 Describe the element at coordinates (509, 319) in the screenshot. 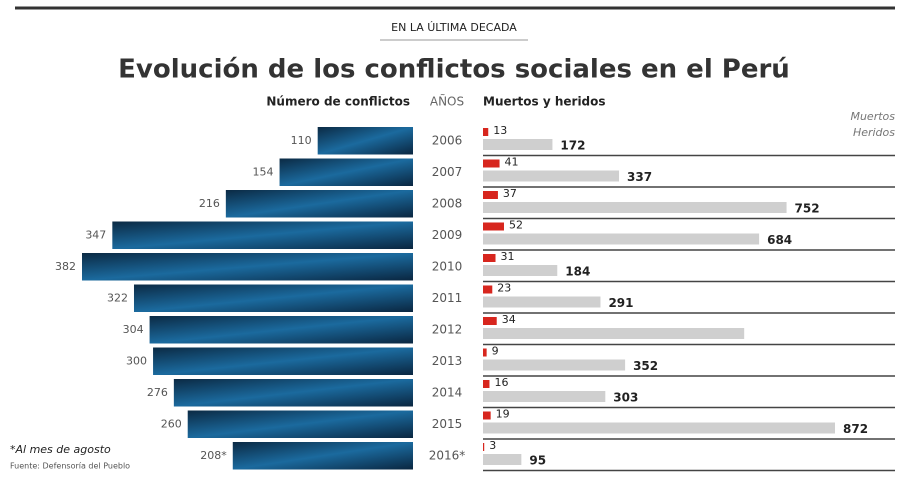

I see `muertos-label: 34` at that location.